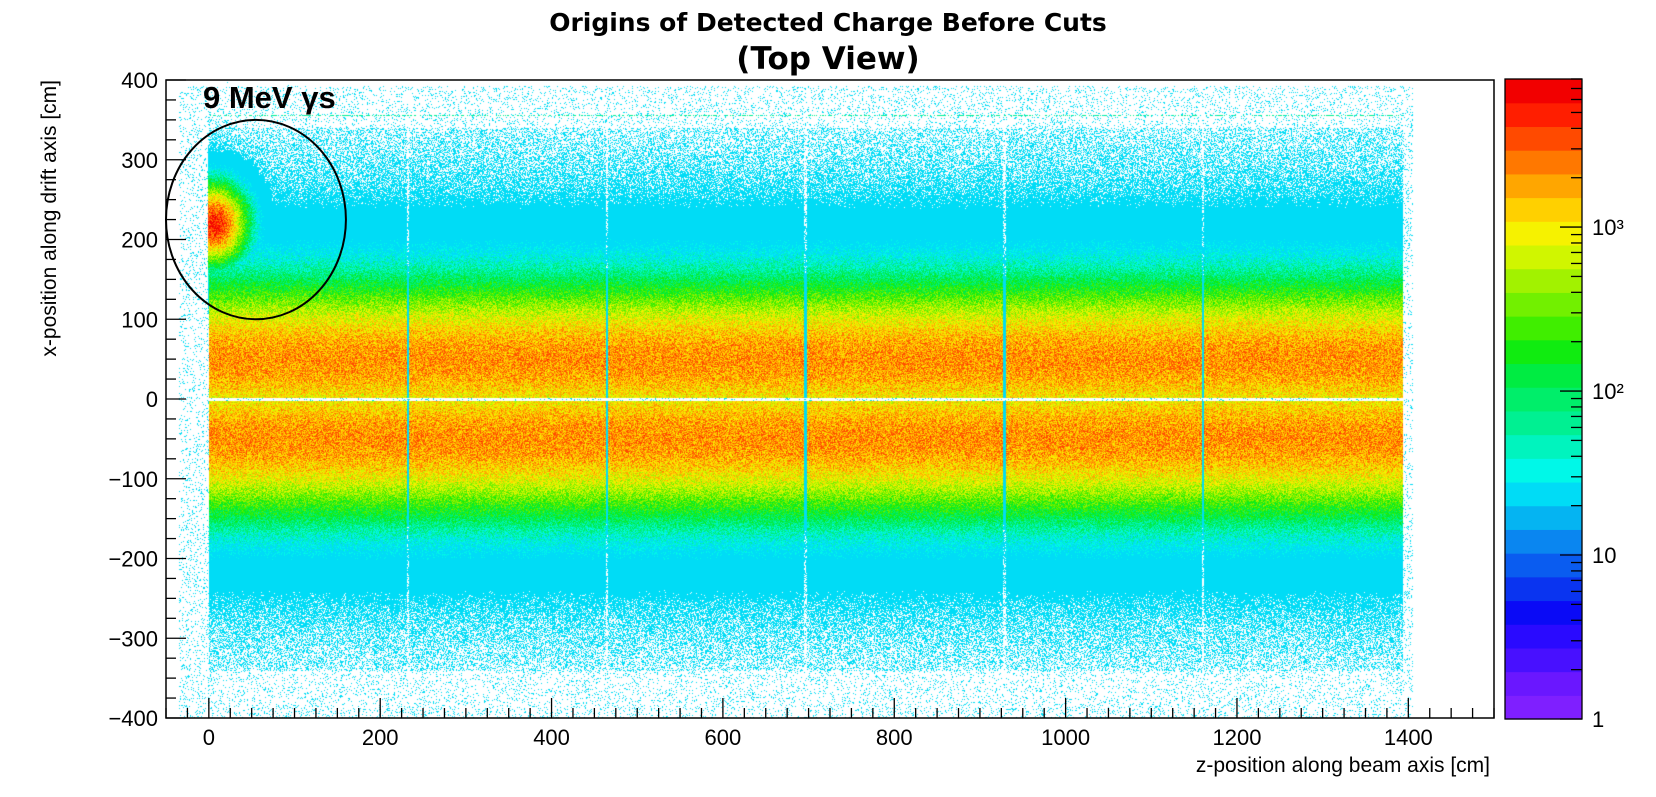  What do you see at coordinates (133, 718) in the screenshot?
I see `y-tick-label: −400` at bounding box center [133, 718].